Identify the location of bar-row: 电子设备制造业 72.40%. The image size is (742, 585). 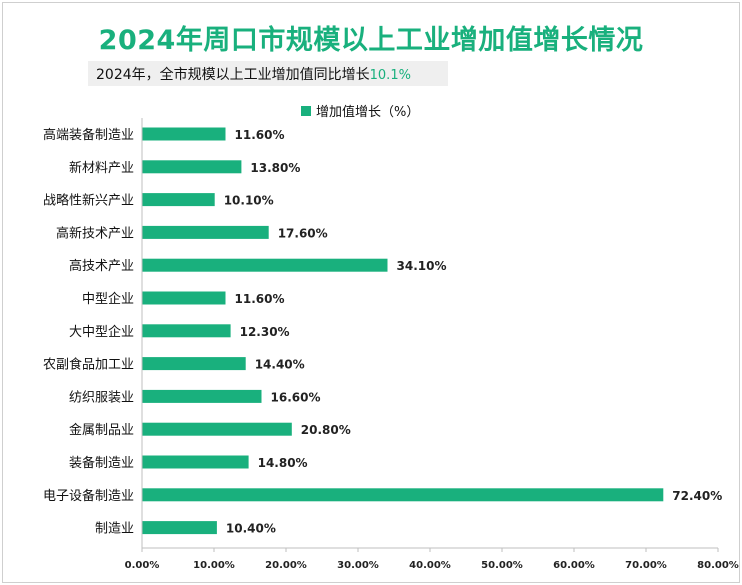
(382, 496).